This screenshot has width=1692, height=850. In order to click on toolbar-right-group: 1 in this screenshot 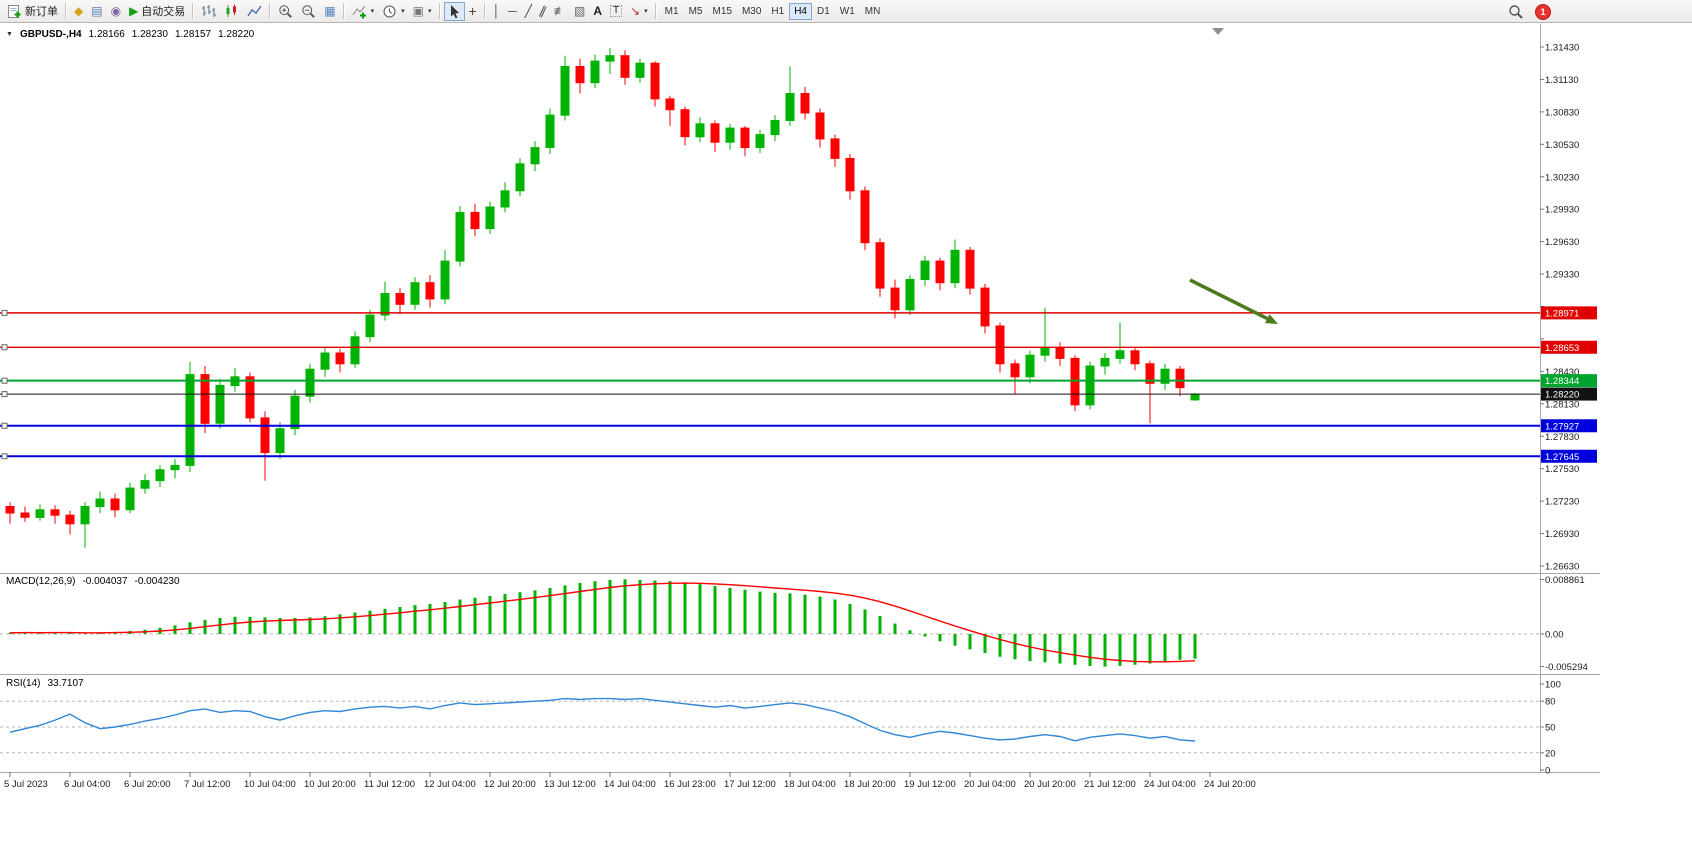, I will do `click(1527, 11)`.